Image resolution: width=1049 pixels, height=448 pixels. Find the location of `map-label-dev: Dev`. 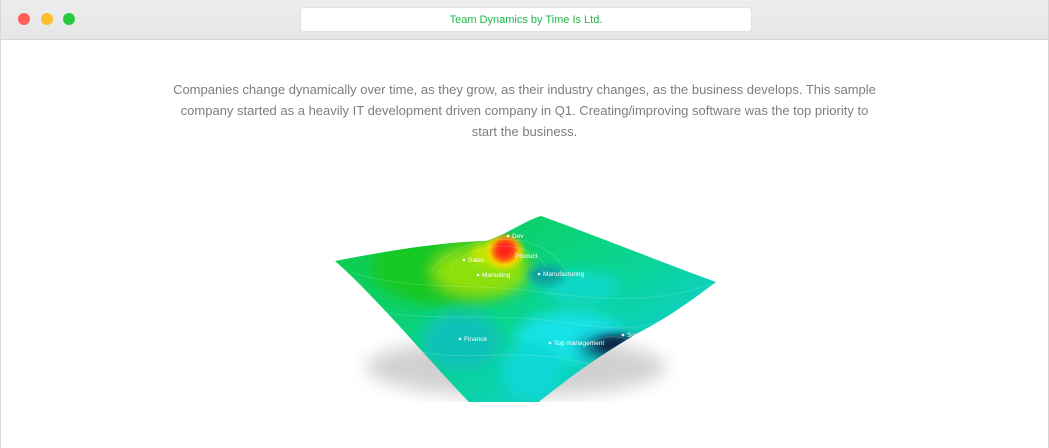

map-label-dev: Dev is located at coordinates (515, 236).